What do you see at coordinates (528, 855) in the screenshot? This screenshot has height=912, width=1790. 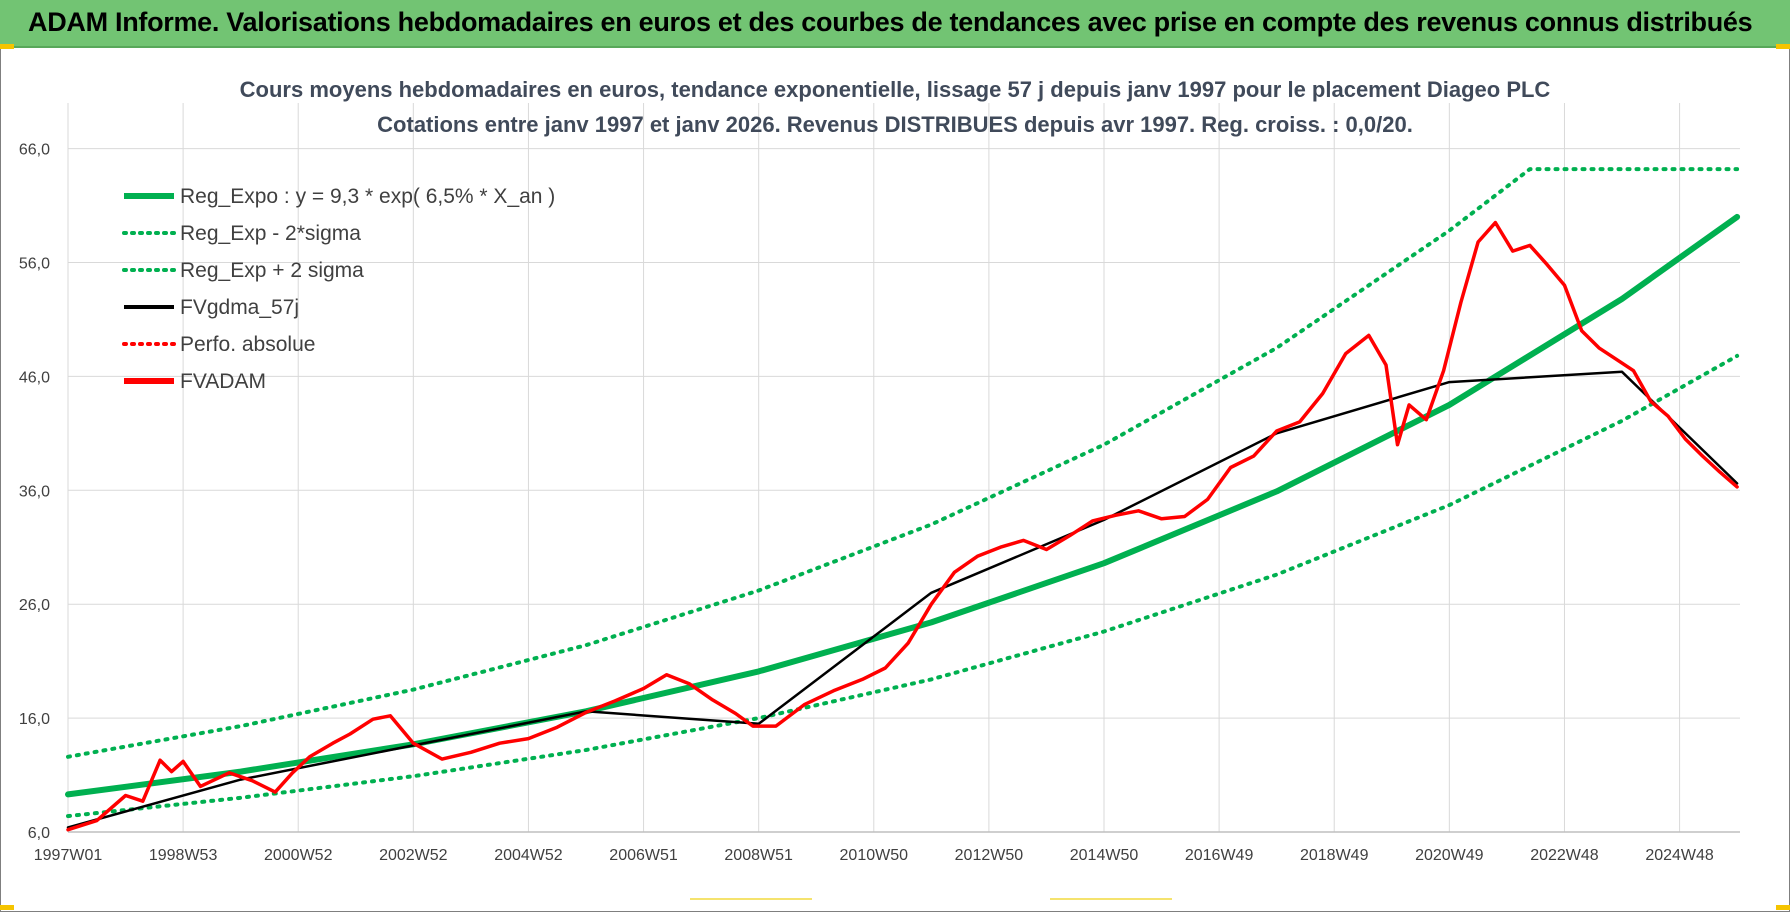 I see `x-tick-label: 2004W52` at bounding box center [528, 855].